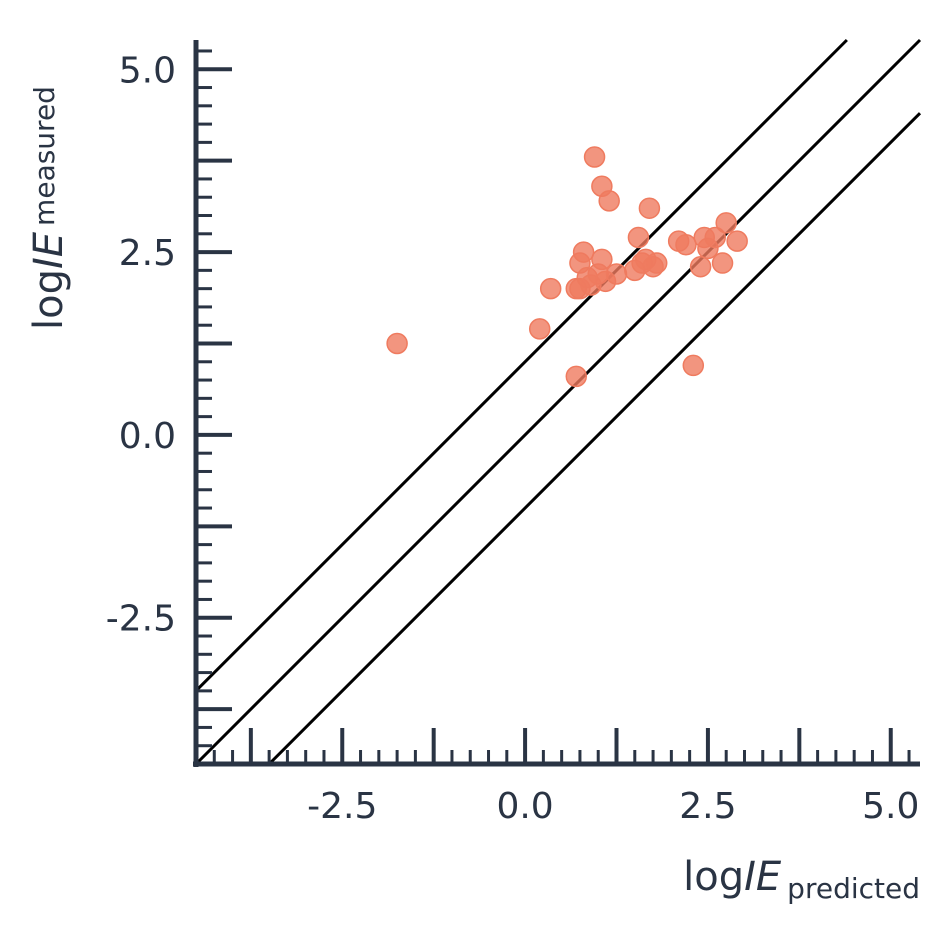  Describe the element at coordinates (763, 877) in the screenshot. I see `x-axis-title-var: IE` at that location.